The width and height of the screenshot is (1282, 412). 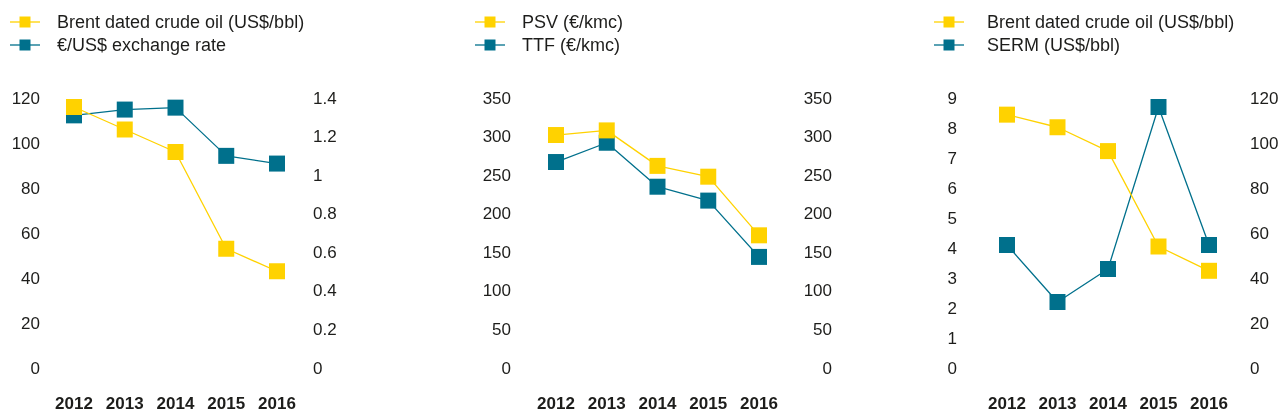 What do you see at coordinates (952, 158) in the screenshot?
I see `y-tick-label: 7` at bounding box center [952, 158].